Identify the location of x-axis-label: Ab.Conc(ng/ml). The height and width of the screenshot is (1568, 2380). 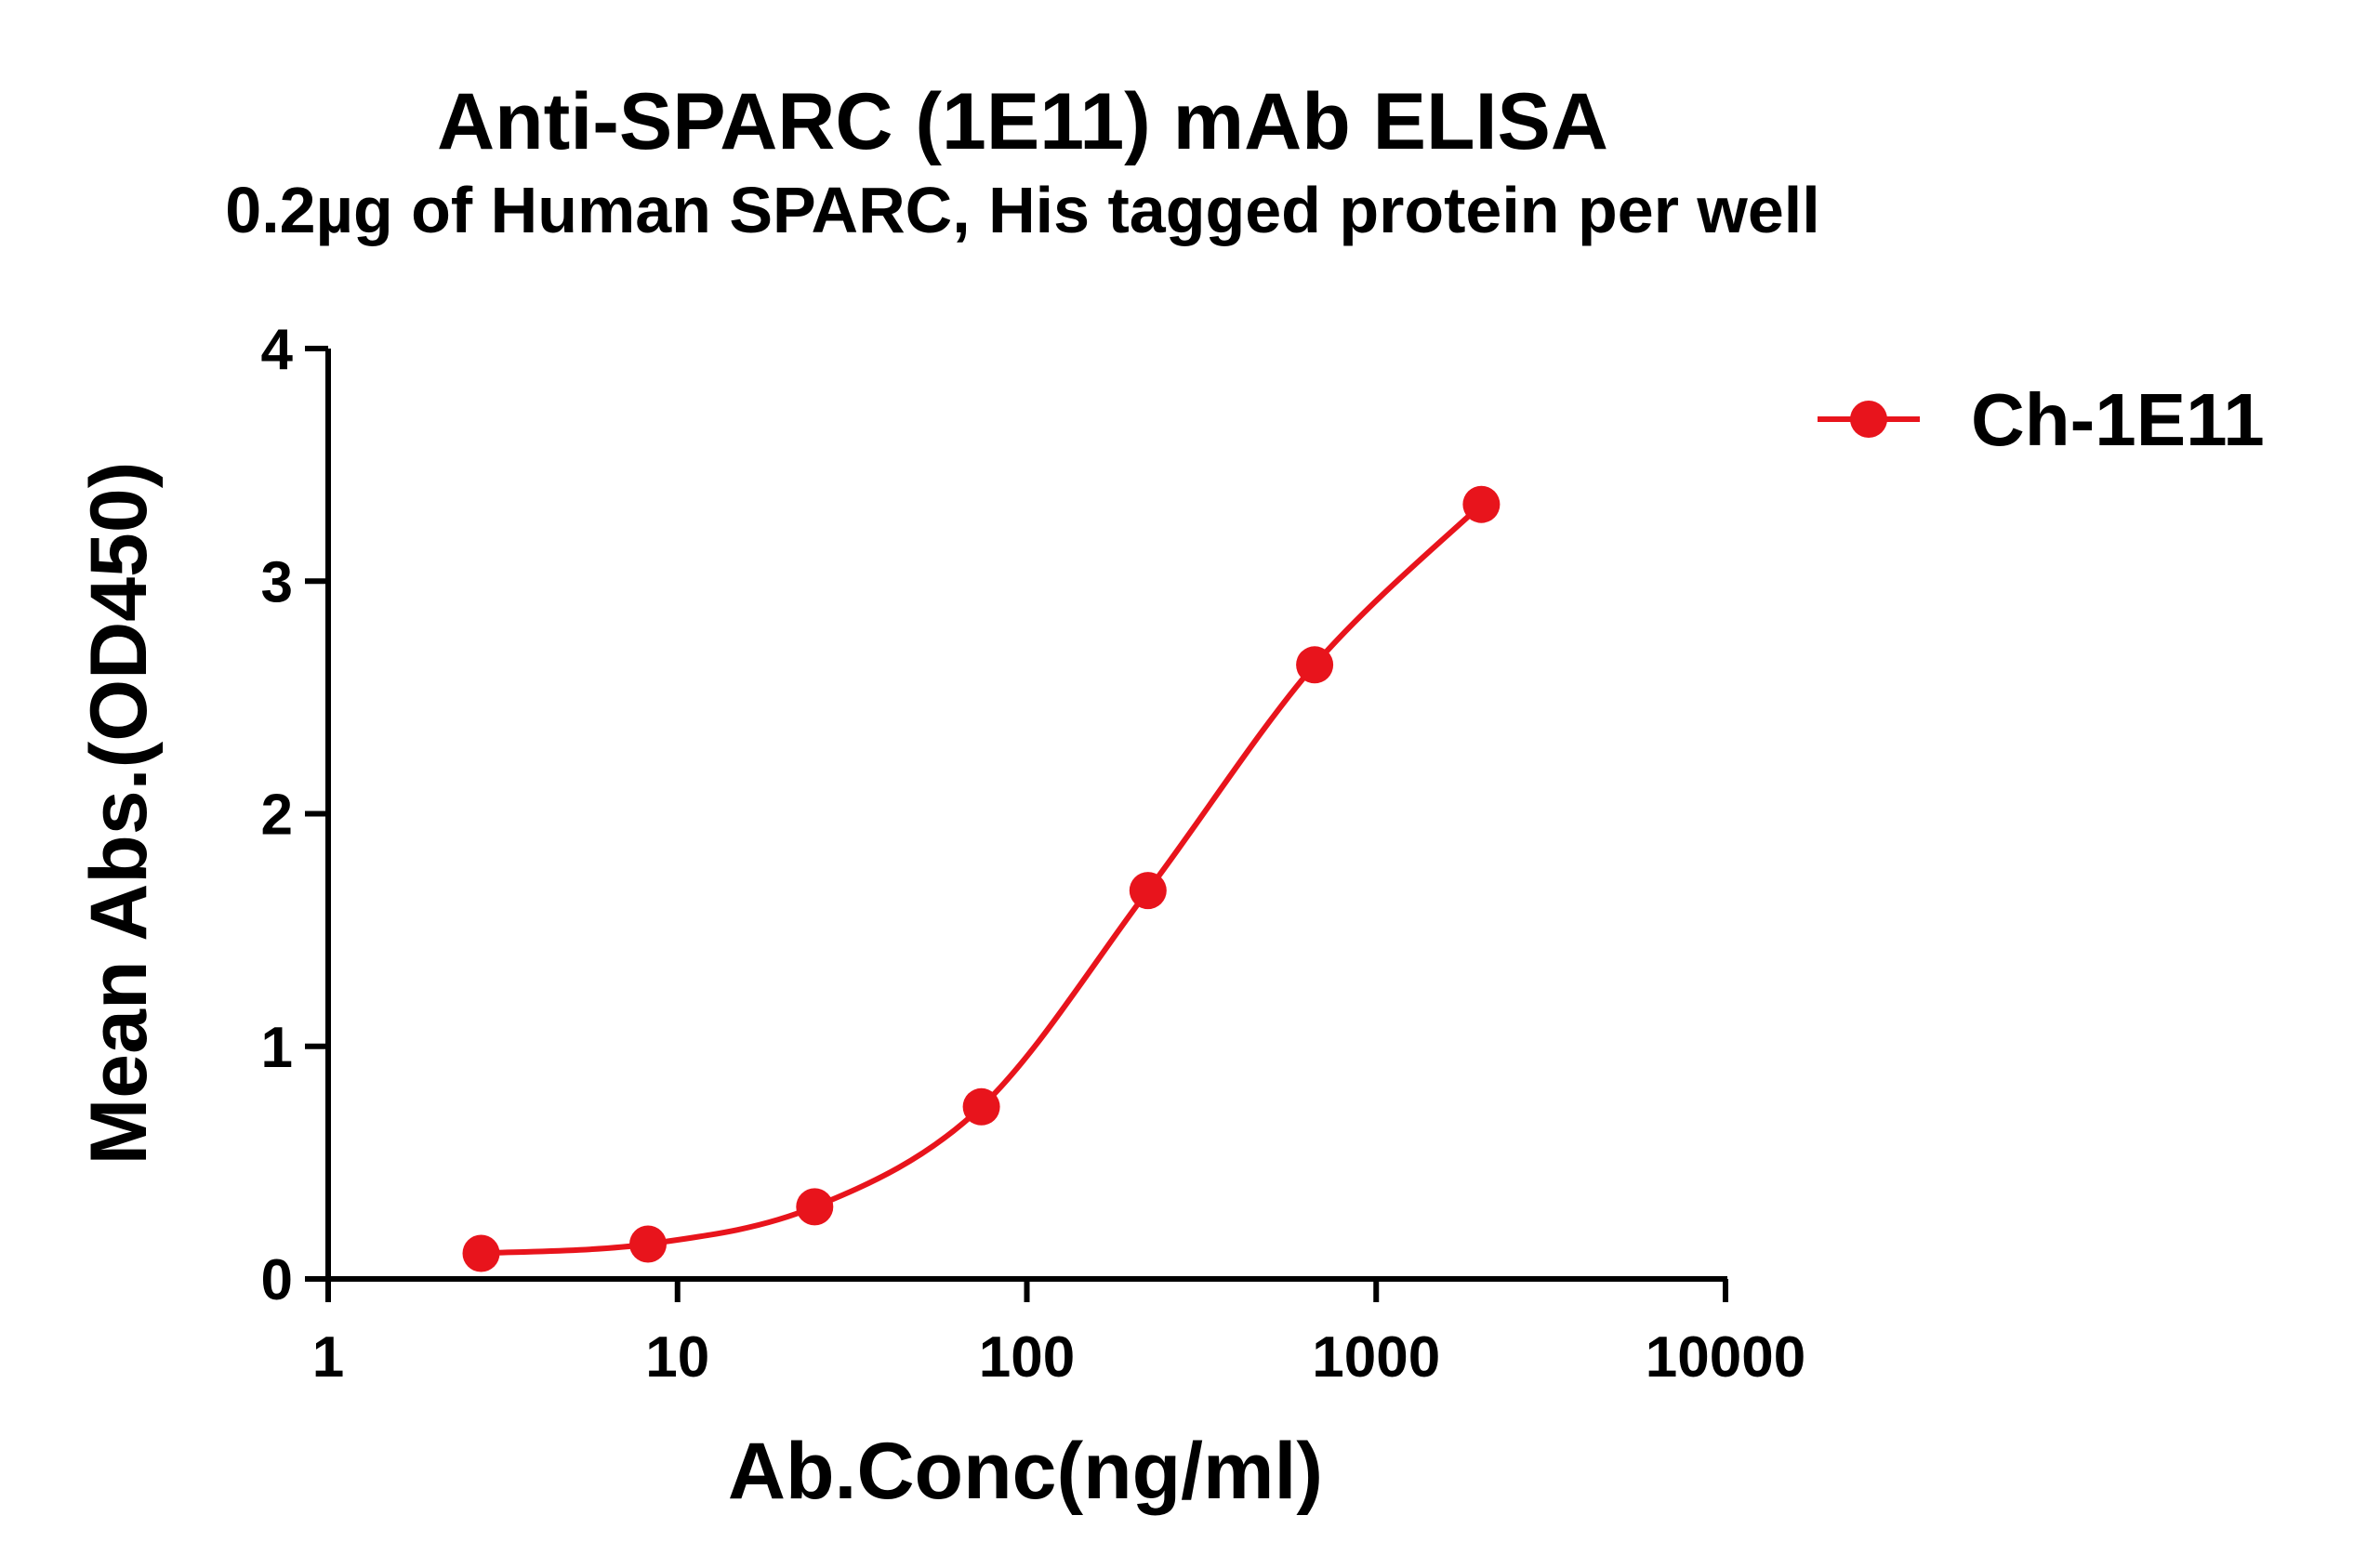
(1025, 1472).